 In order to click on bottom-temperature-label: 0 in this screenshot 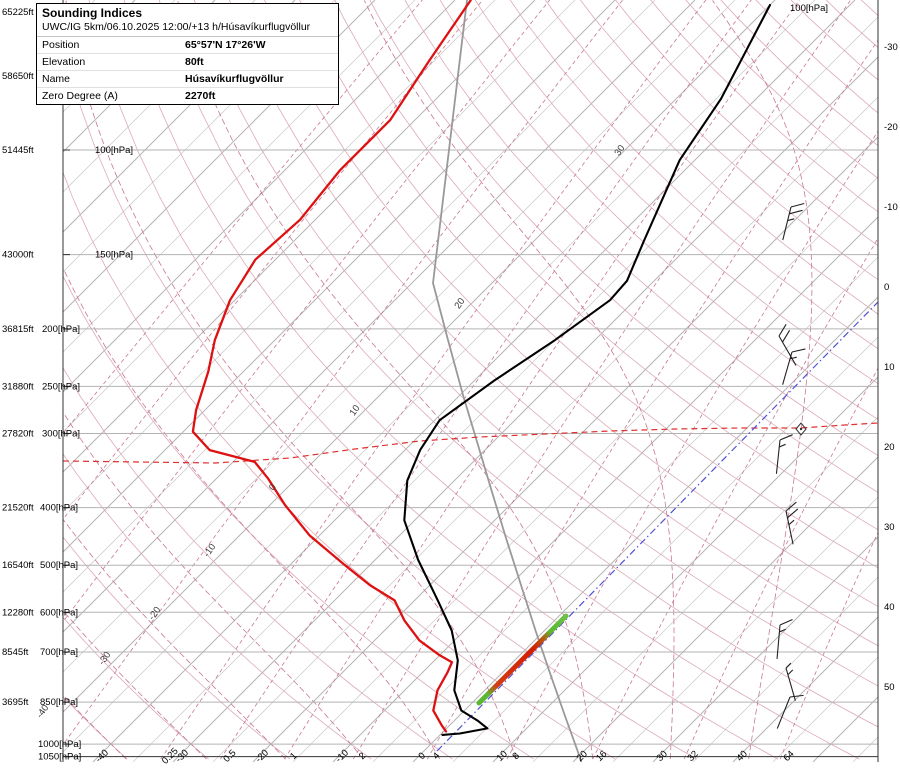, I will do `click(422, 756)`.